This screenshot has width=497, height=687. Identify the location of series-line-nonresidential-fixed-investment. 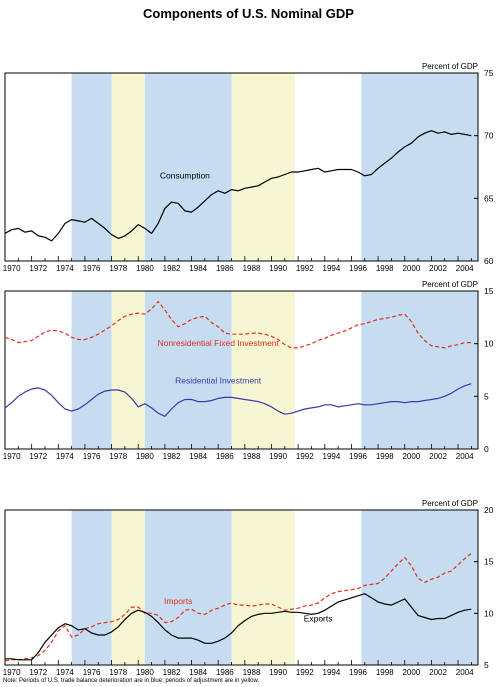
(238, 324).